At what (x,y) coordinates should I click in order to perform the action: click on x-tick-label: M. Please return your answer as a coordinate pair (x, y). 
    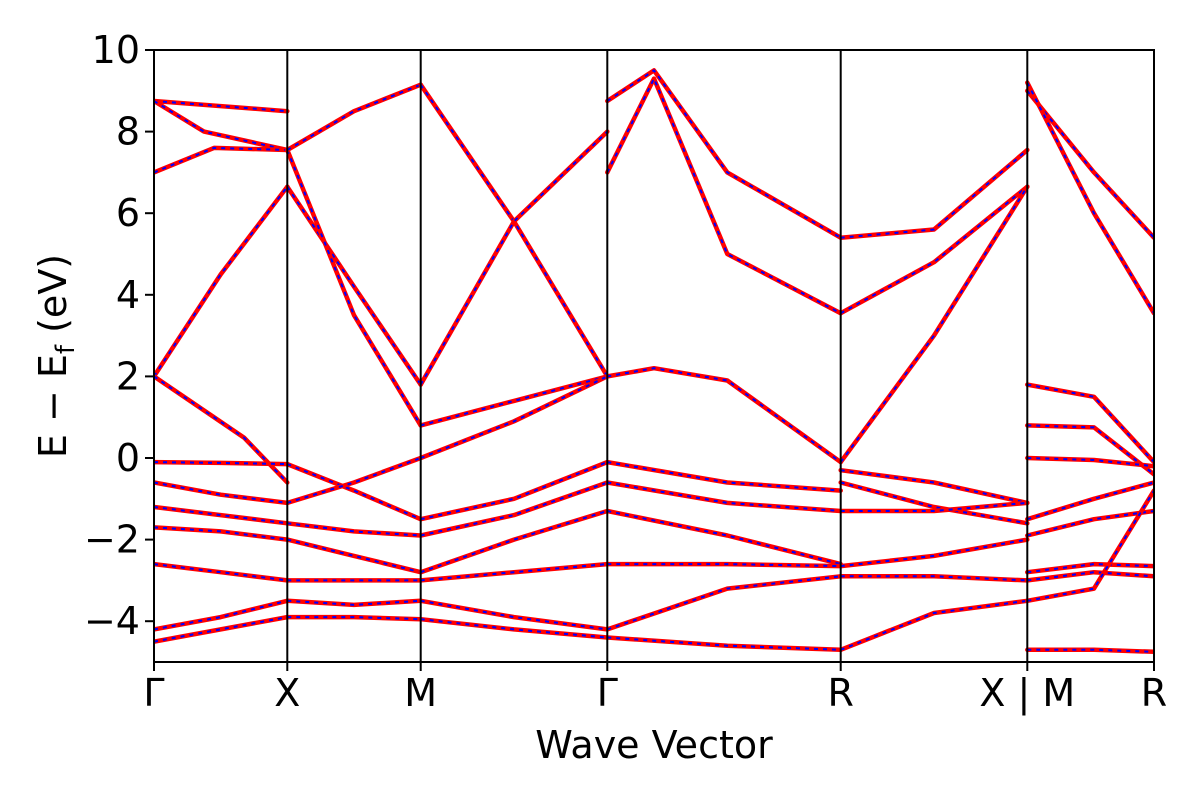
    Looking at the image, I should click on (420, 693).